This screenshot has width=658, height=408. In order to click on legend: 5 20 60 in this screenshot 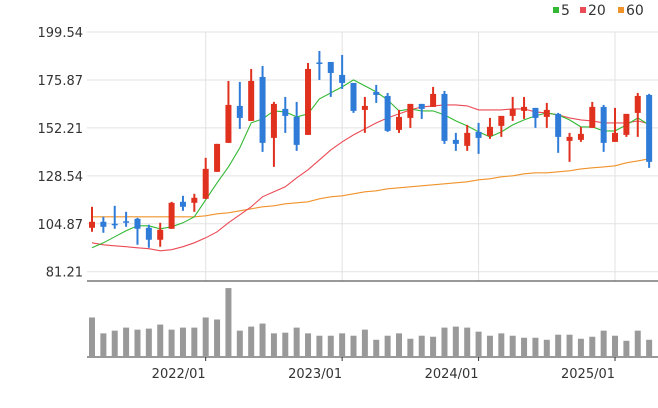, I will do `click(598, 11)`.